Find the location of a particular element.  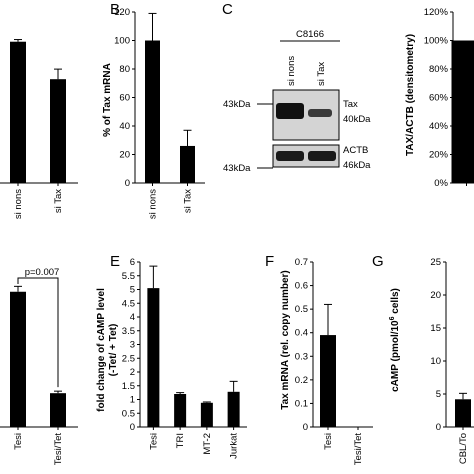

y-tick-label: 0.2 is located at coordinates (301, 380).